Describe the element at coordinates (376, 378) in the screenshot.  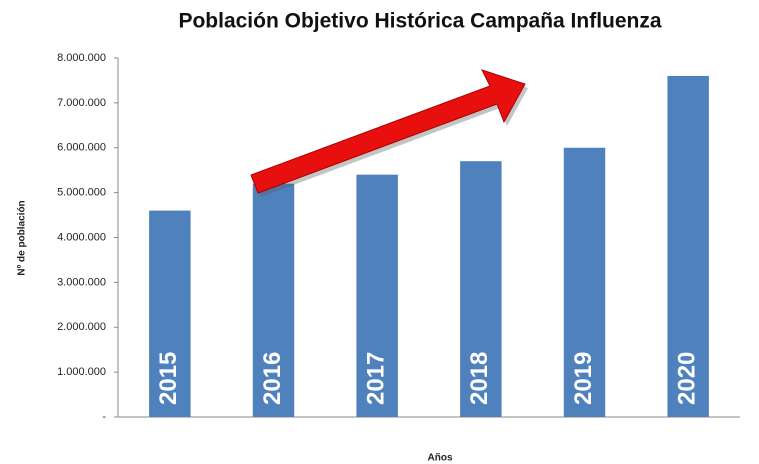
I see `bar-category-label: 2017` at that location.